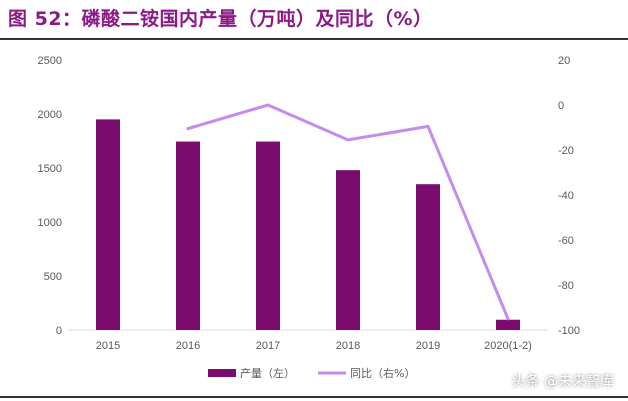  Describe the element at coordinates (566, 286) in the screenshot. I see `right-axis-tick: -80` at that location.